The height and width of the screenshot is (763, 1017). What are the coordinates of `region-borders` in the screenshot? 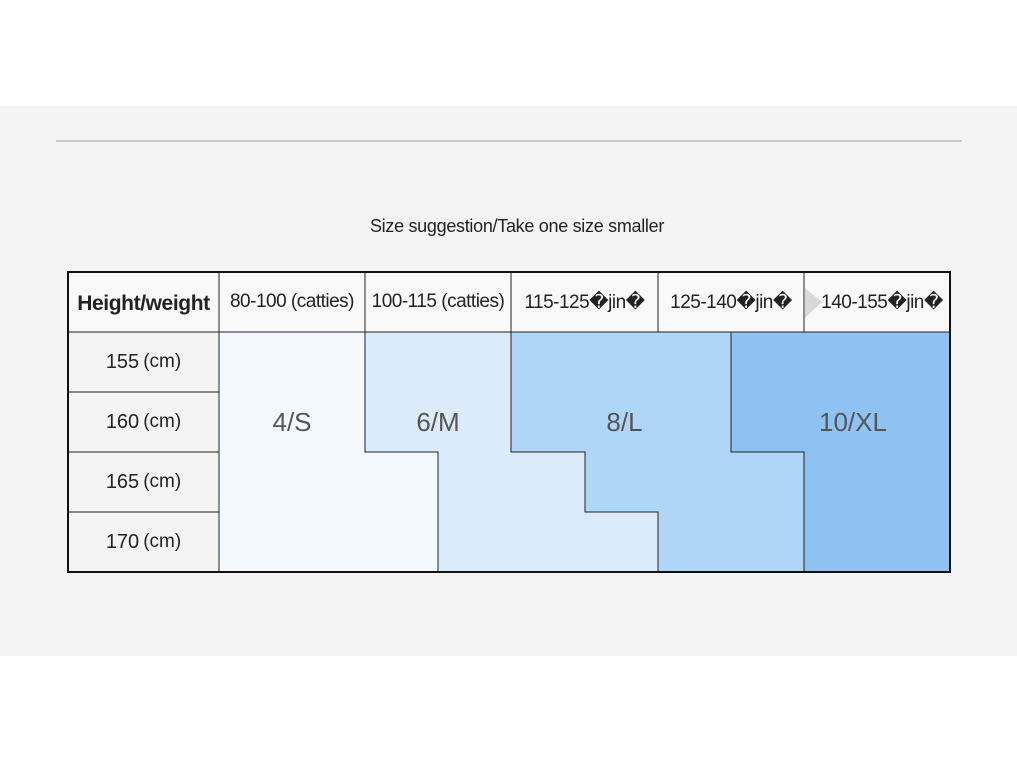 It's located at (584, 452).